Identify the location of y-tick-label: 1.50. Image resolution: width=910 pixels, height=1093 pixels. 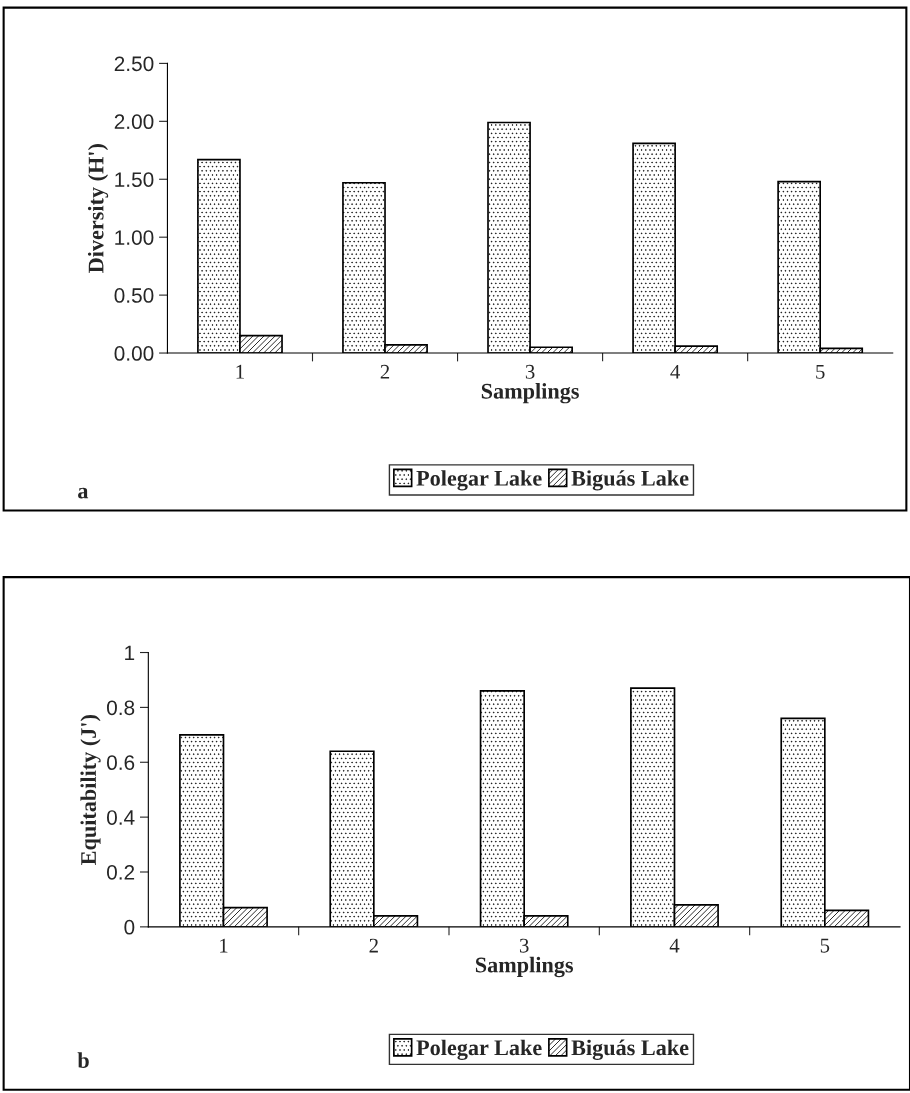
(134, 180).